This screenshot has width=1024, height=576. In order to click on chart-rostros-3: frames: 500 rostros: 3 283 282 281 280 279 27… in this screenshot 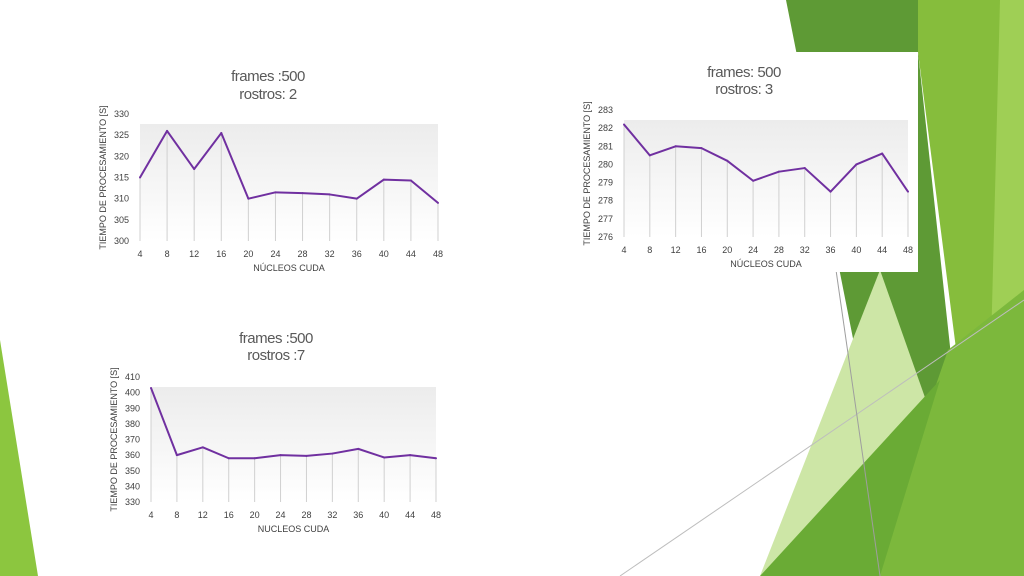, I will do `click(744, 162)`.